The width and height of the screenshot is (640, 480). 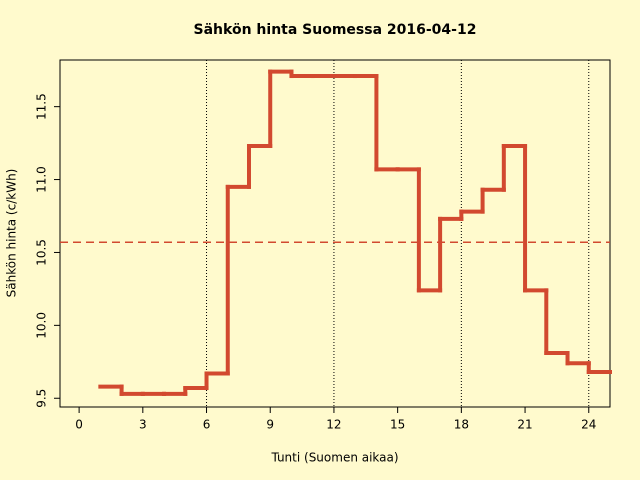 I want to click on x-tick-label: 6, so click(x=207, y=425).